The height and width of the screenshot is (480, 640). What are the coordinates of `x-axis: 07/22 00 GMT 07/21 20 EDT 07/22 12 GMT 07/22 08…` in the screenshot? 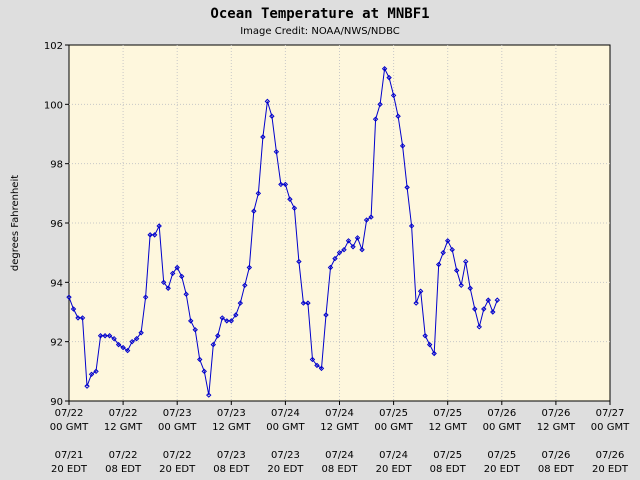 It's located at (340, 438).